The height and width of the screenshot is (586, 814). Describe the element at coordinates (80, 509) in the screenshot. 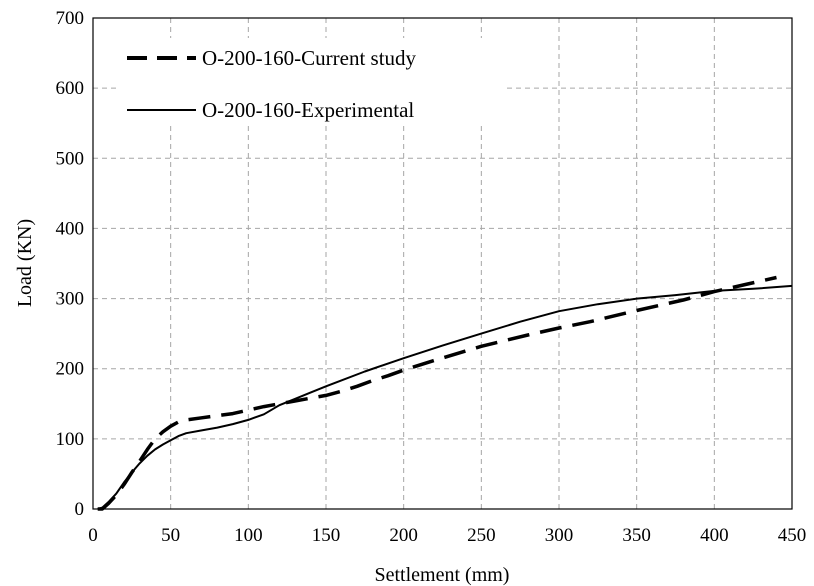

I see `y-tick-label: 0` at that location.